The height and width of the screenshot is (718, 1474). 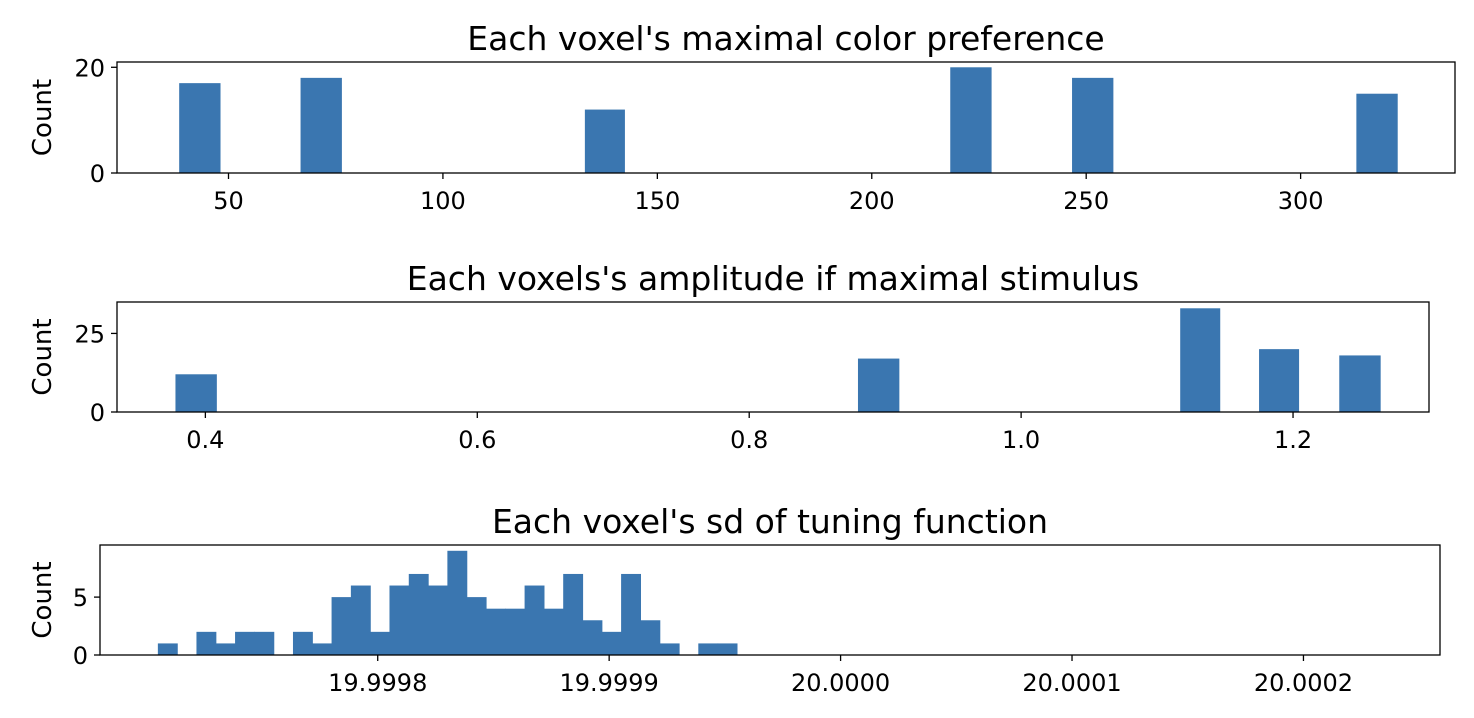 What do you see at coordinates (1301, 201) in the screenshot?
I see `x-tick-label: 300` at bounding box center [1301, 201].